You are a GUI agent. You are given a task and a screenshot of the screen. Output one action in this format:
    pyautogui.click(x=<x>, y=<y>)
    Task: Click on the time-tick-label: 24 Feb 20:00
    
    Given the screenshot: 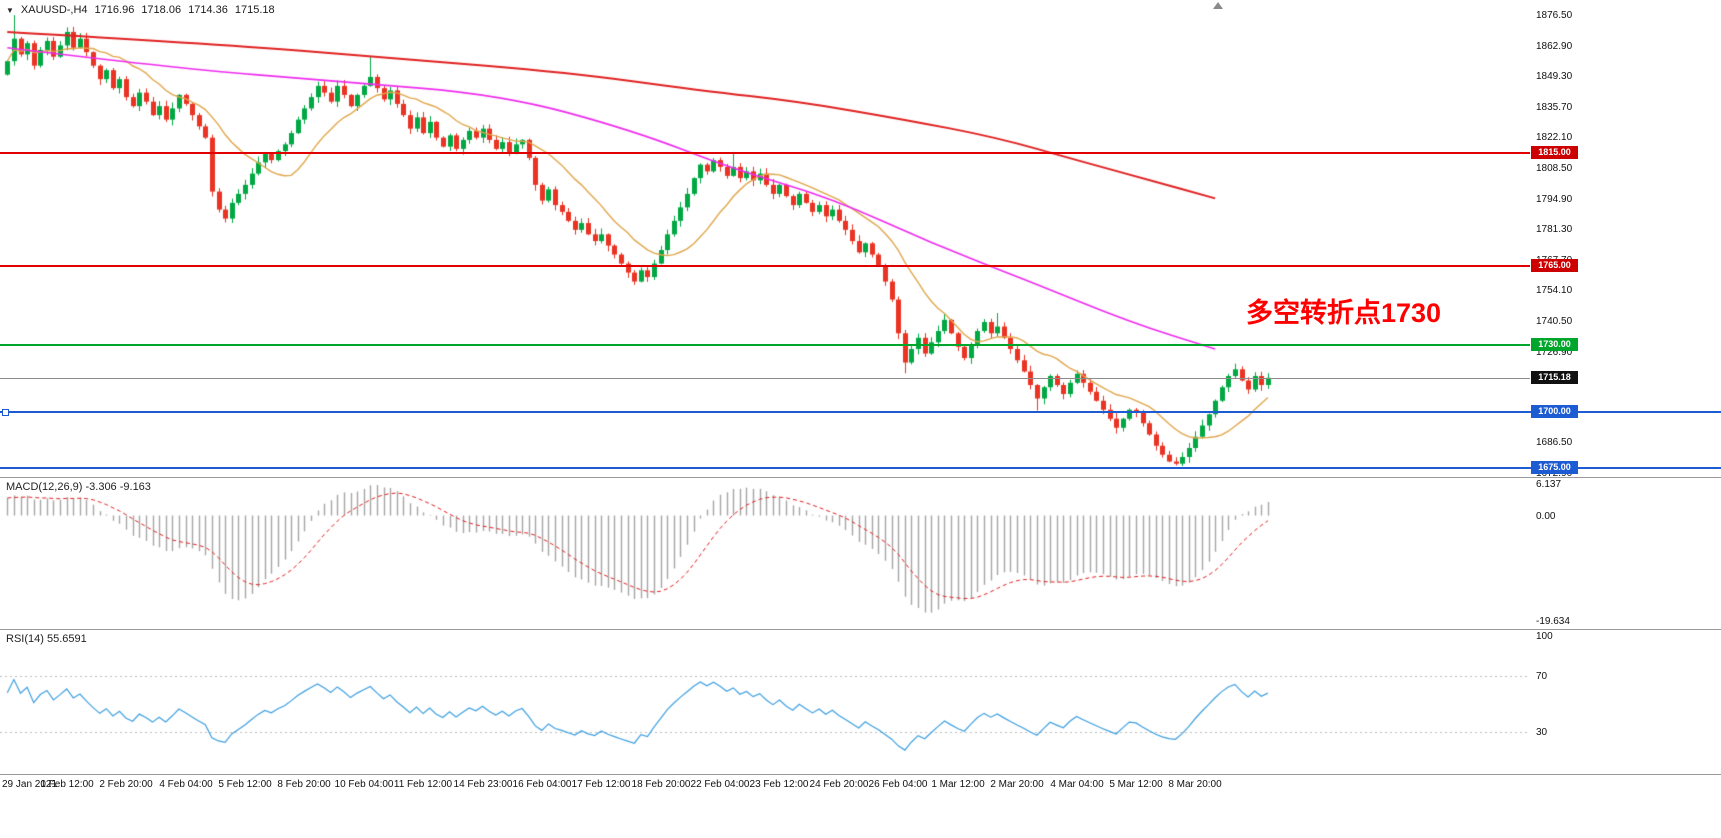 What is the action you would take?
    pyautogui.click(x=839, y=784)
    